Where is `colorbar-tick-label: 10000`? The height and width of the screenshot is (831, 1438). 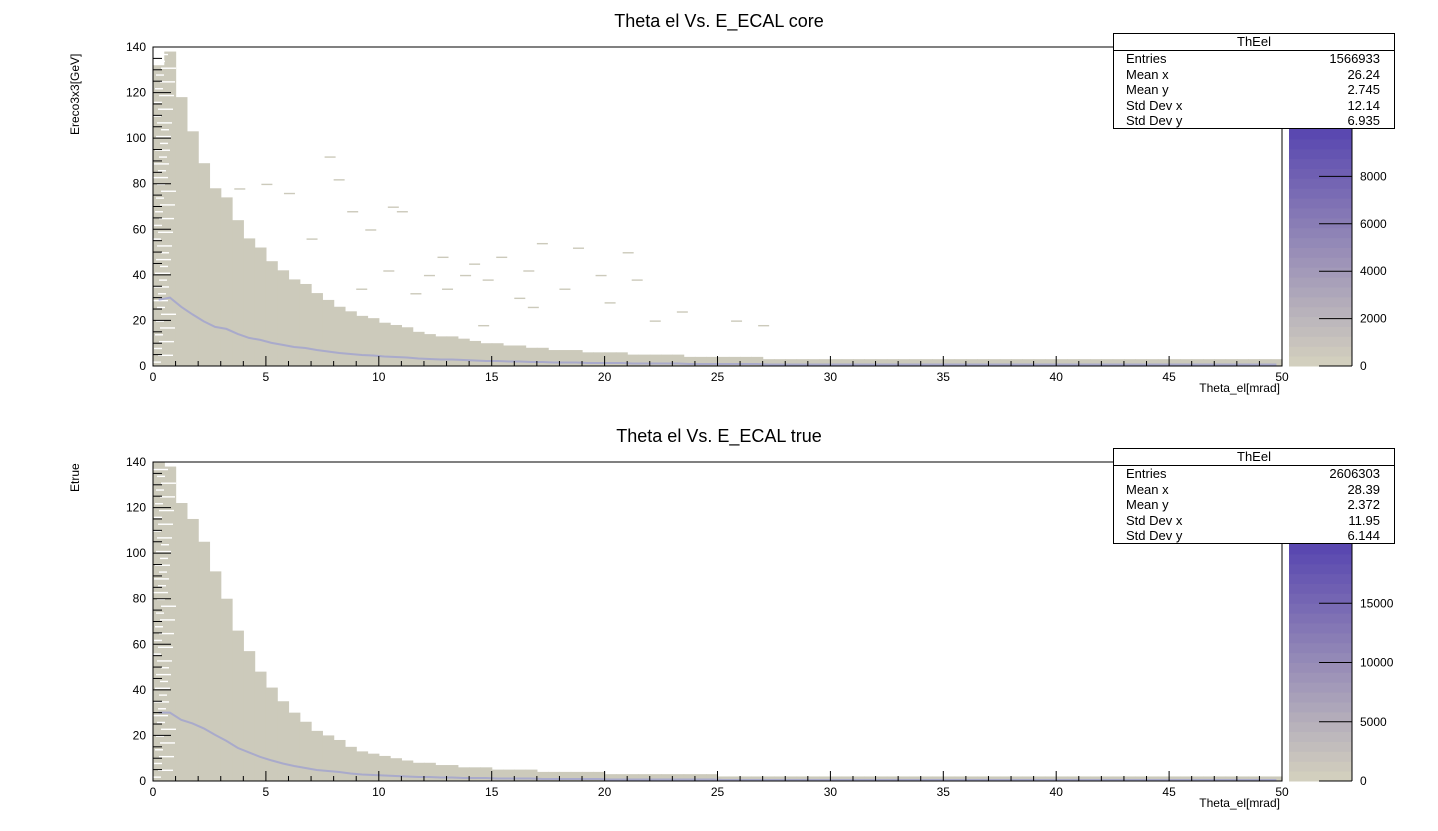 colorbar-tick-label: 10000 is located at coordinates (1377, 663).